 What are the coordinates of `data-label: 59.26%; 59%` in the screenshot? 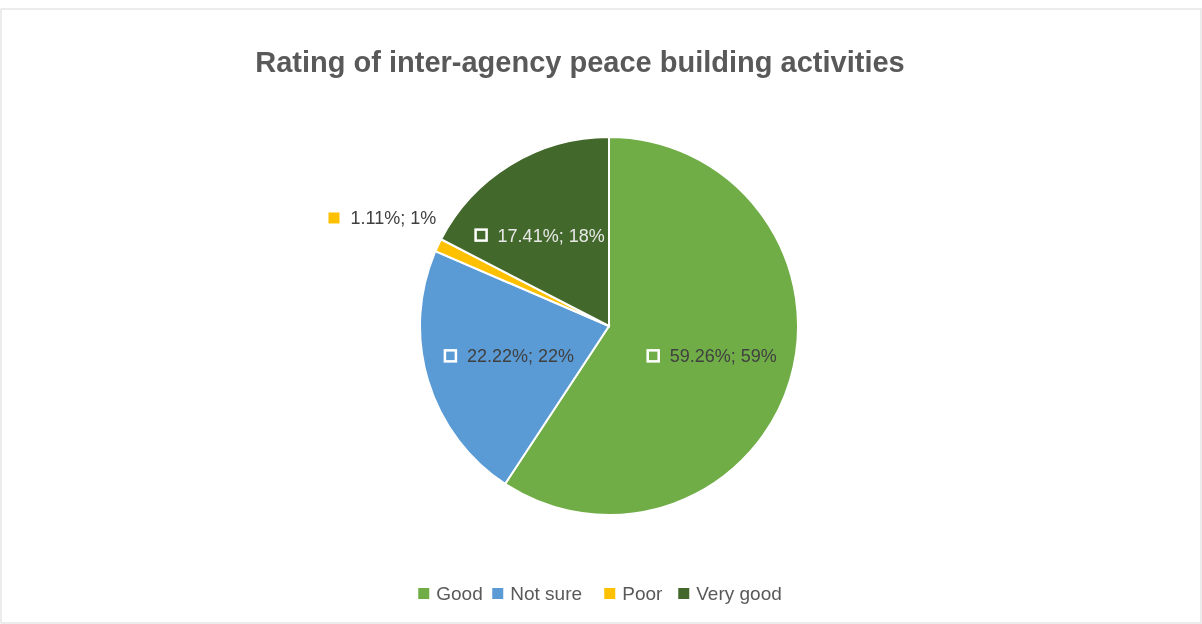 It's located at (723, 356).